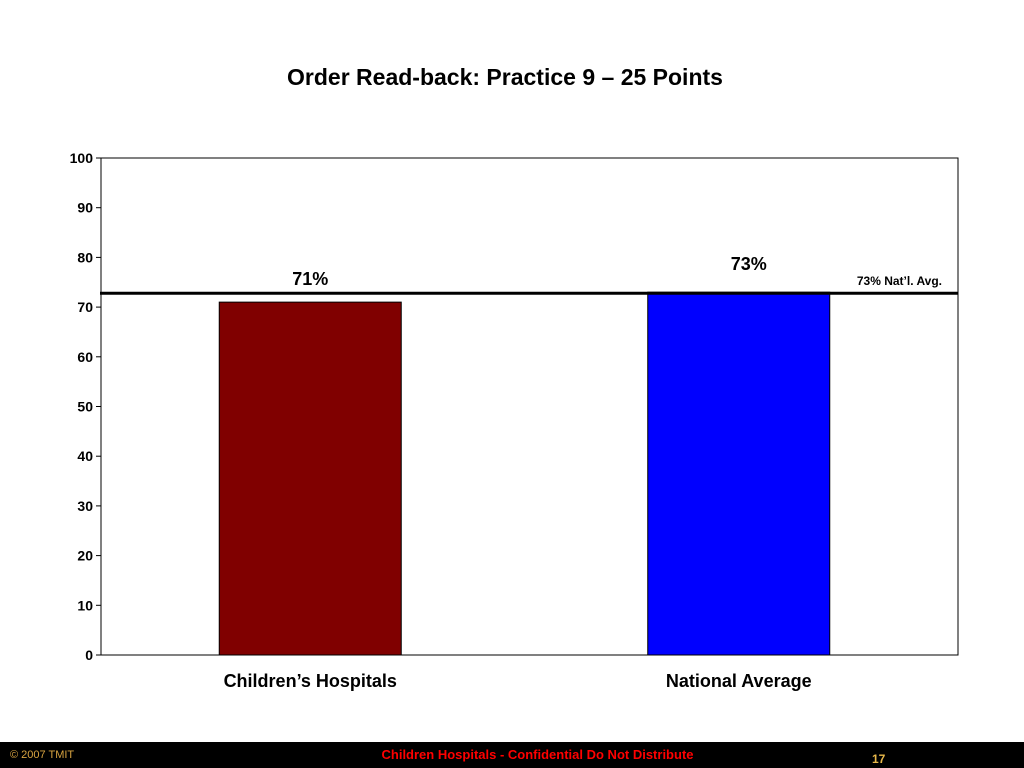 The width and height of the screenshot is (1024, 768). What do you see at coordinates (310, 279) in the screenshot?
I see `data-label: 71%` at bounding box center [310, 279].